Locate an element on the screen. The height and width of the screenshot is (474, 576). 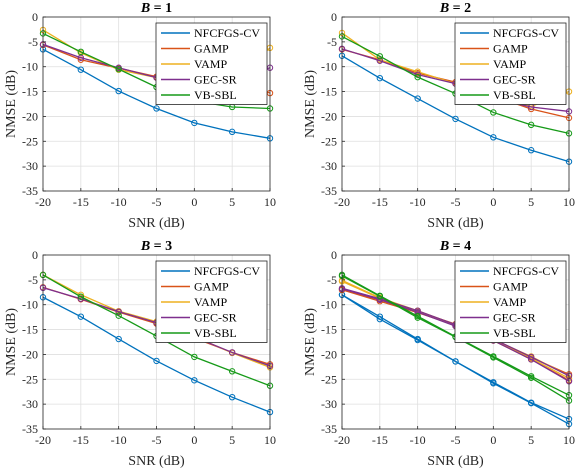
subplot-title: B = 3 is located at coordinates (156, 246).